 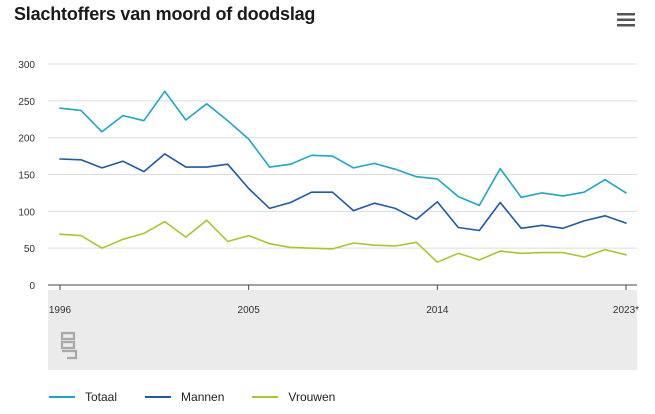 I want to click on chart-legend: Totaal Mannen Vrouwen, so click(x=192, y=397).